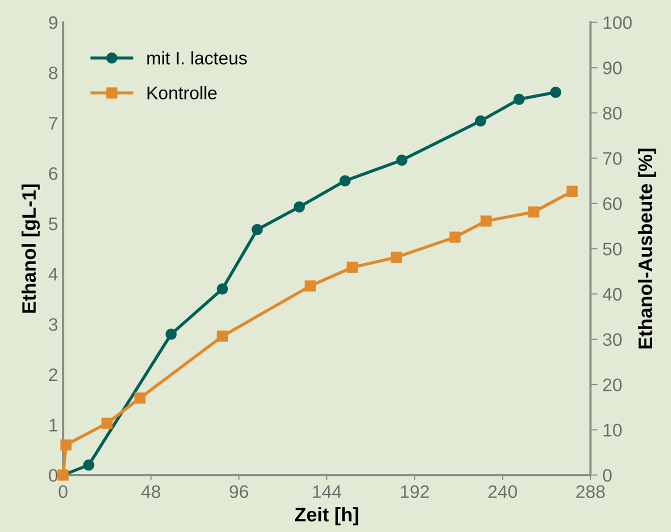  I want to click on y2-axis-title: Ethanol-Ausbeute [%], so click(647, 248).